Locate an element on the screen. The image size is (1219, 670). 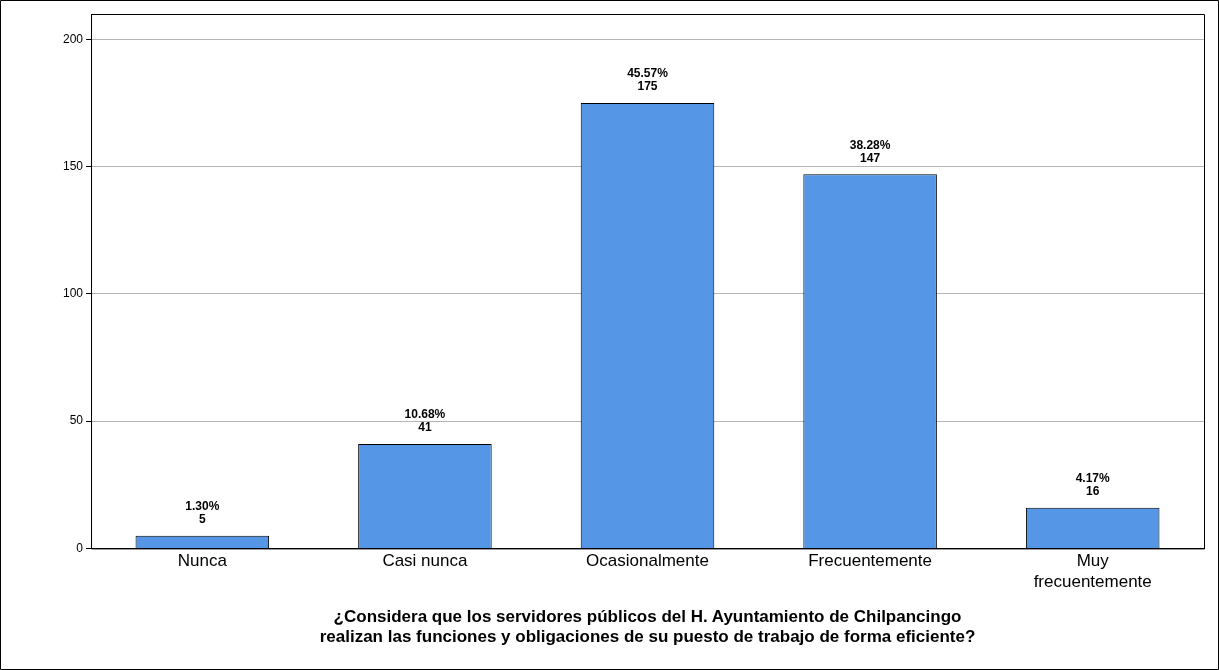
data-label: 10.68% 41 is located at coordinates (425, 421).